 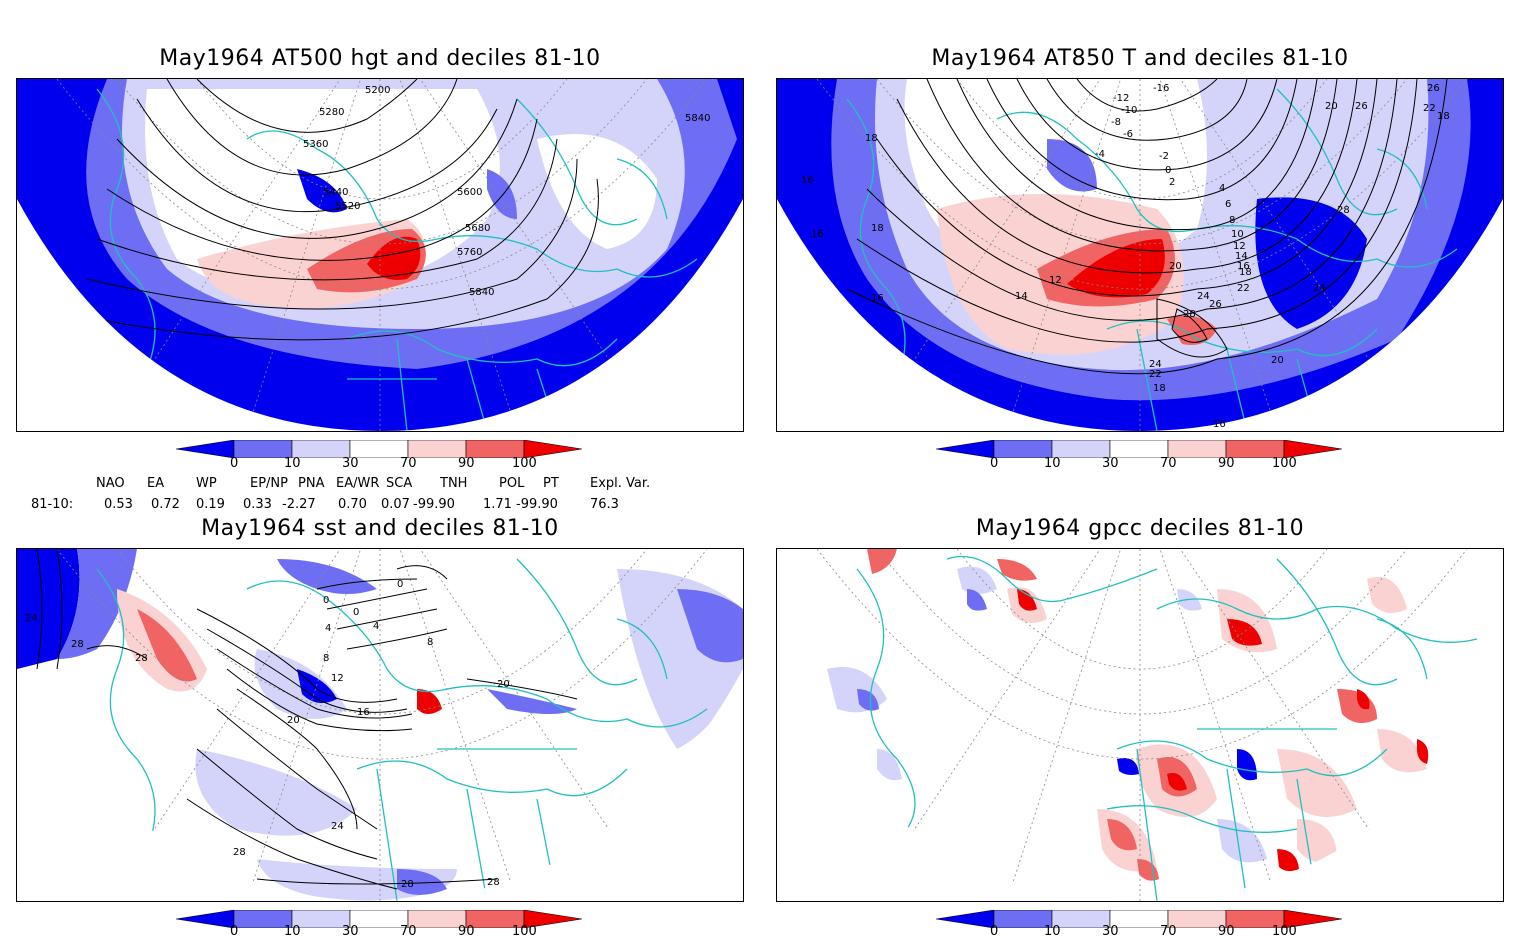 What do you see at coordinates (1129, 110) in the screenshot?
I see `contour-label: -10` at bounding box center [1129, 110].